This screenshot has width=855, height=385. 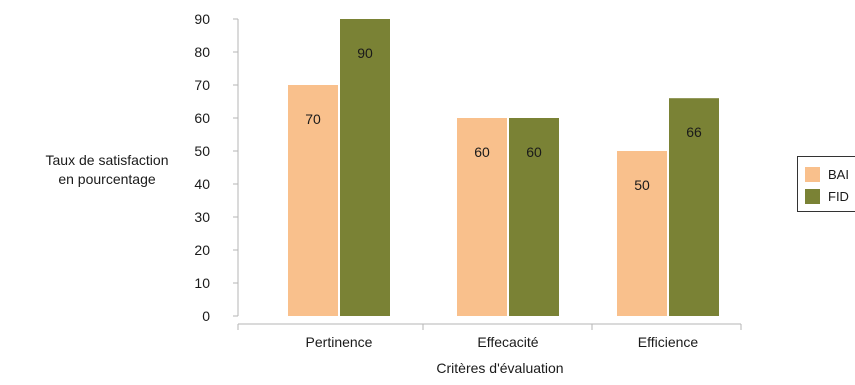 What do you see at coordinates (812, 196) in the screenshot?
I see `legend-swatch-fid` at bounding box center [812, 196].